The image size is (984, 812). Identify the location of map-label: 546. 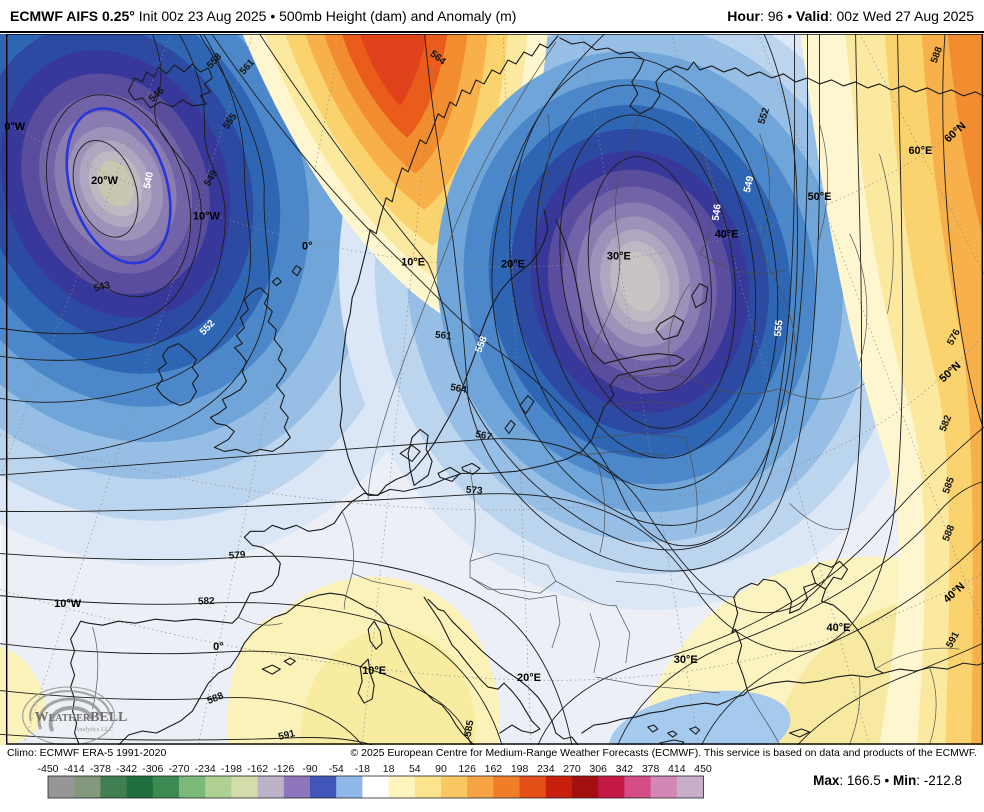
(717, 212).